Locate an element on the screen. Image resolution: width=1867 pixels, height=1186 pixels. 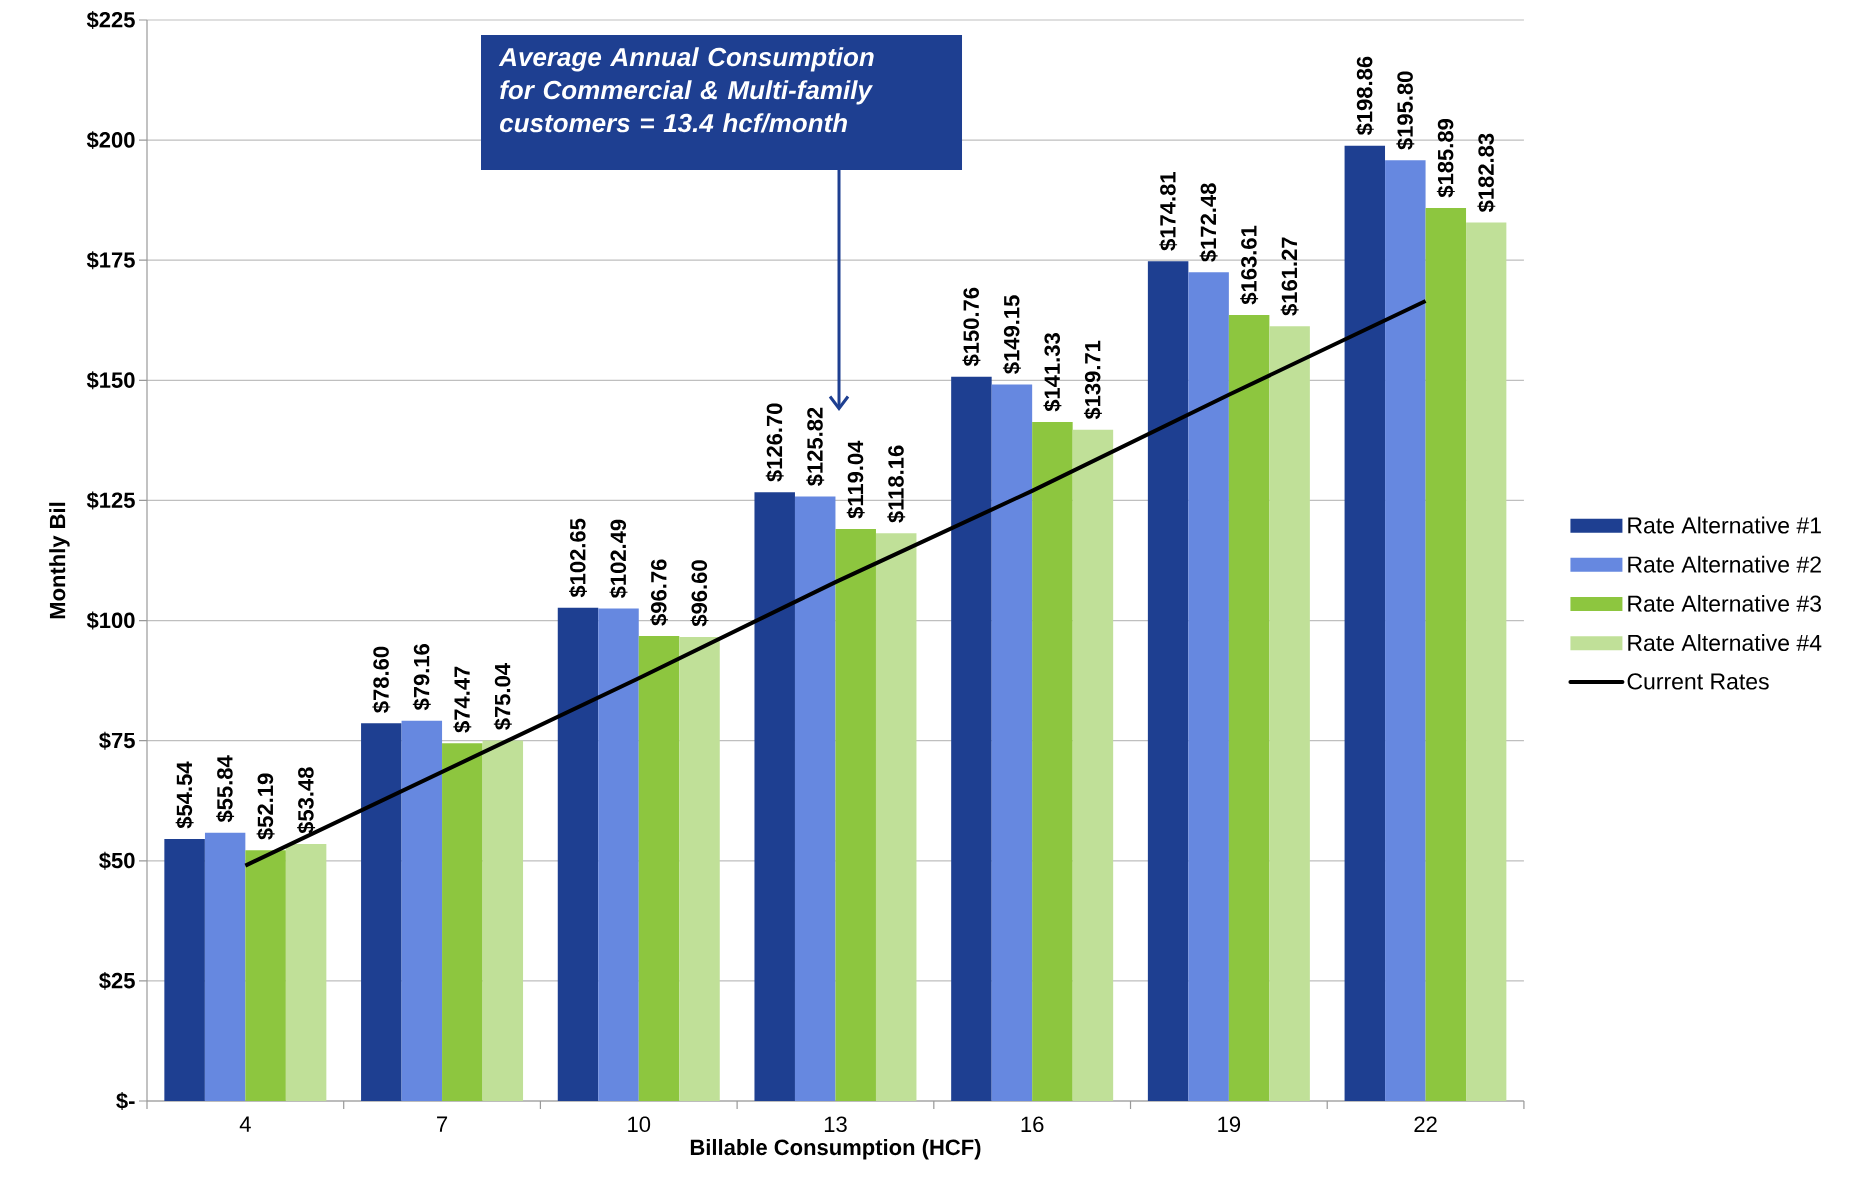
y-tick-label: $200 is located at coordinates (110, 140).